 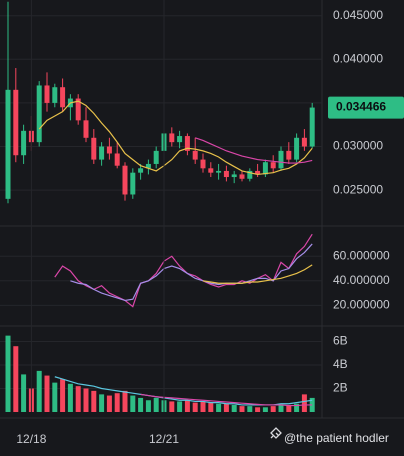 I want to click on watermark-text: @the patient hodler, so click(x=336, y=438).